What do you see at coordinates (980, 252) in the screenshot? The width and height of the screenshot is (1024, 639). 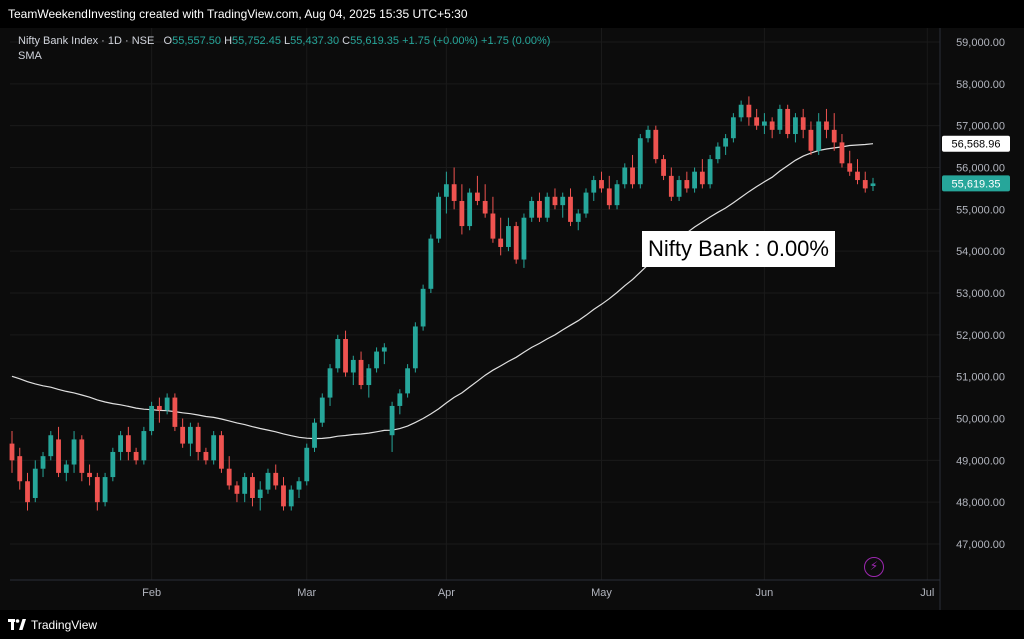 I see `y-tick-label: 54,000.00` at bounding box center [980, 252].